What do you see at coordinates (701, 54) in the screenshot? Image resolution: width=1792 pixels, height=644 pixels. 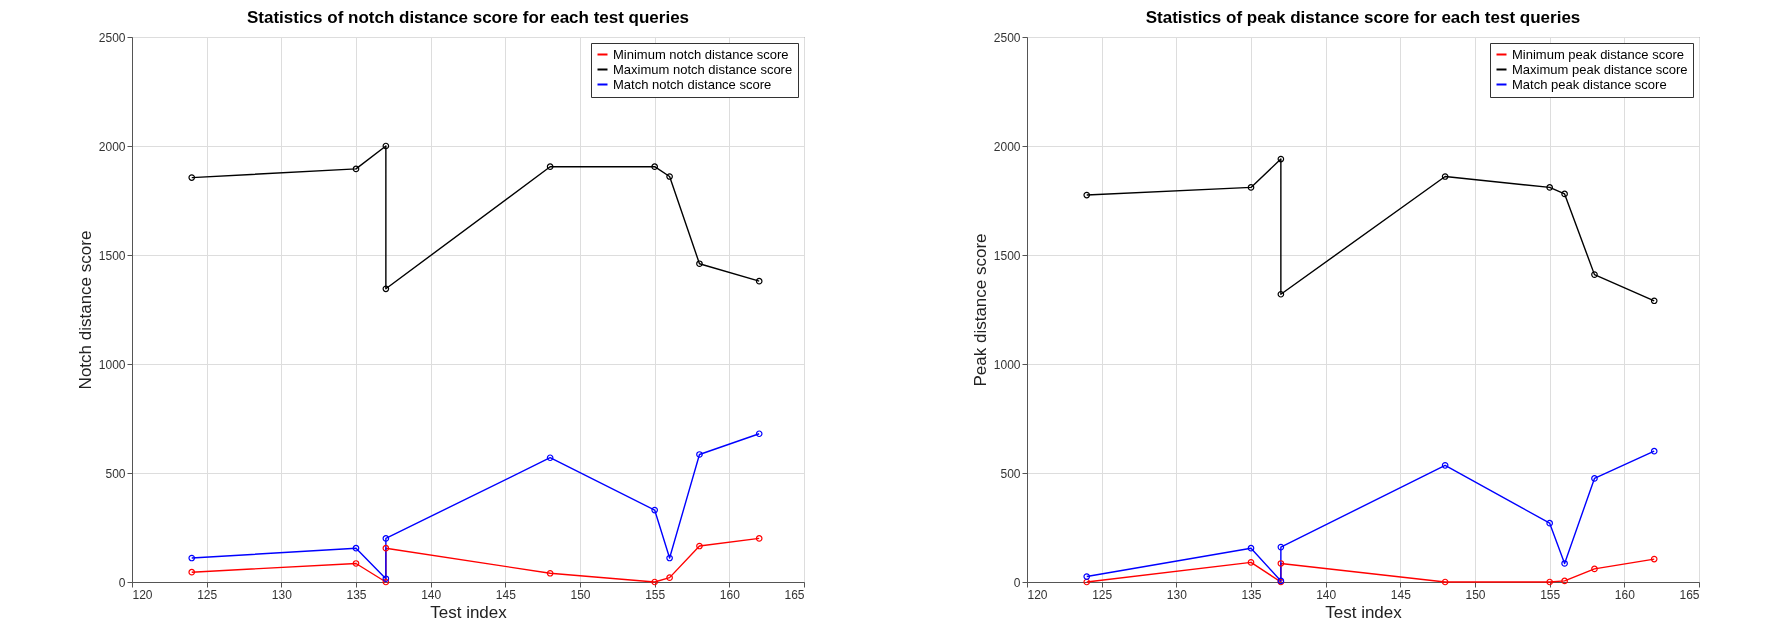 I see `legend-label: Minimum notch distance score` at bounding box center [701, 54].